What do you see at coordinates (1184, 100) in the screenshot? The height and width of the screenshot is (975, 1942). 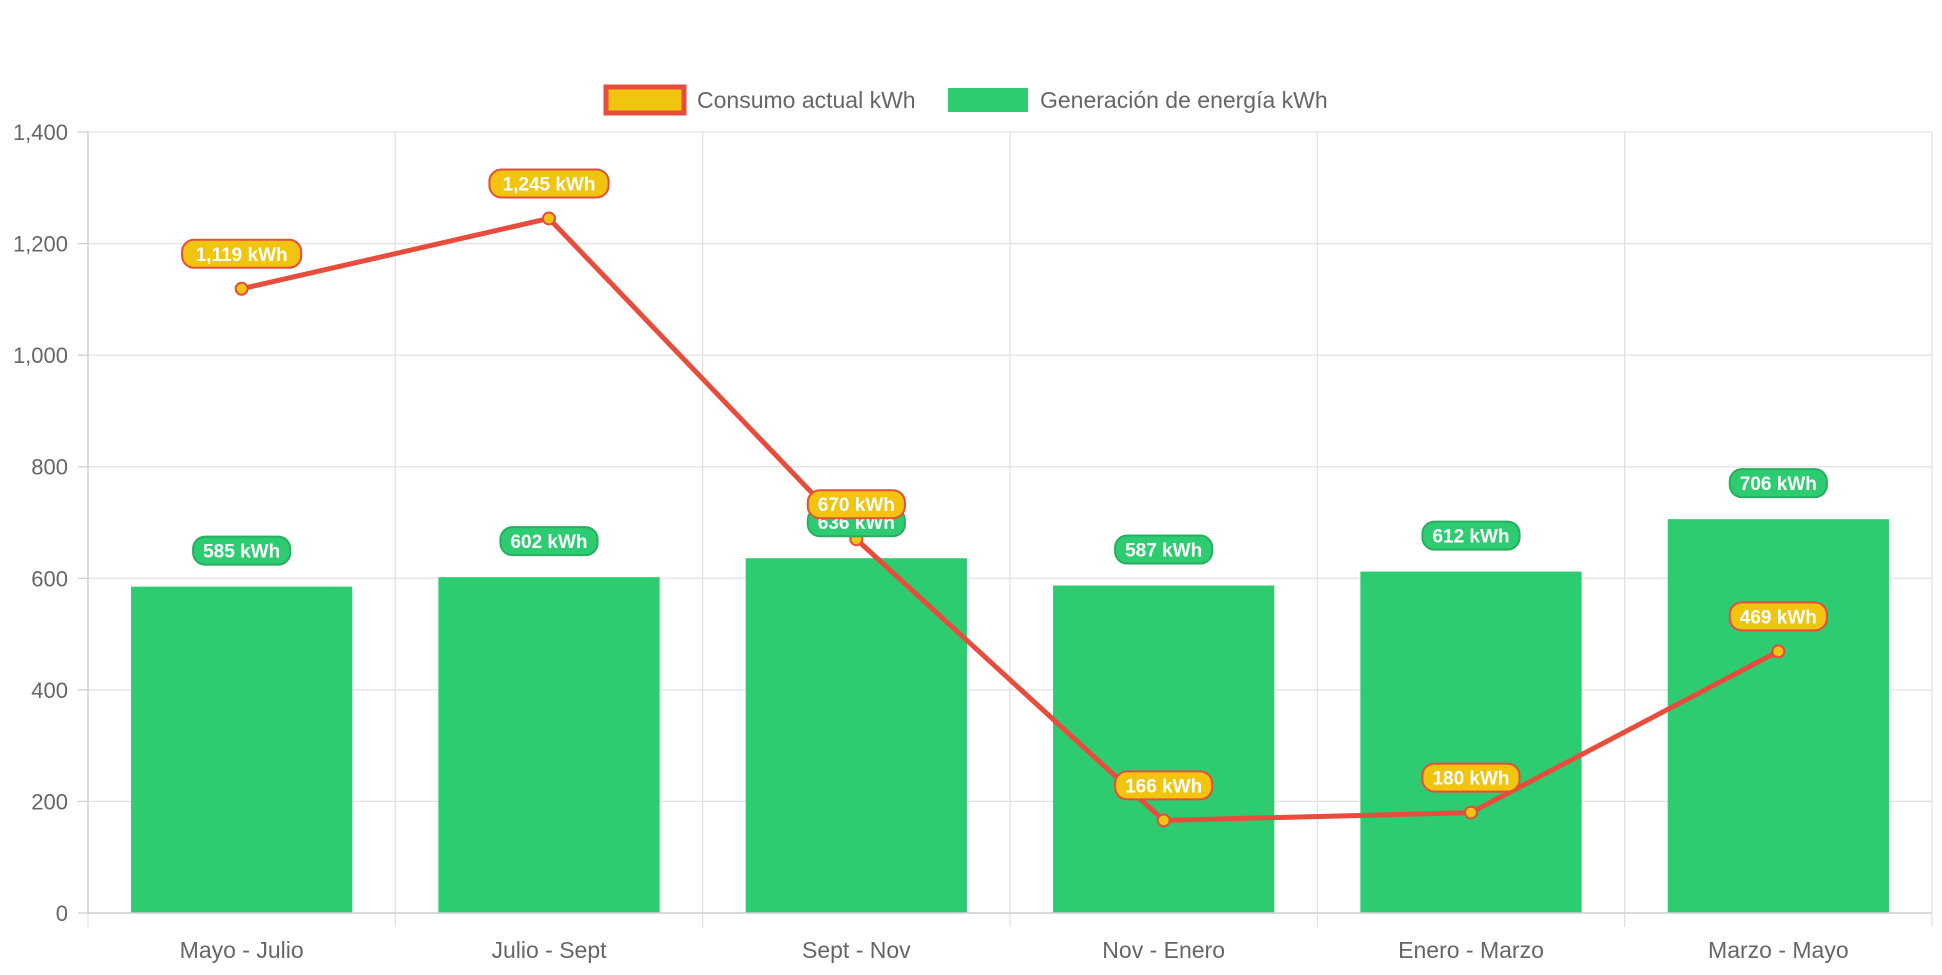 I see `legend-label-generacion: Generación de energía kWh` at bounding box center [1184, 100].